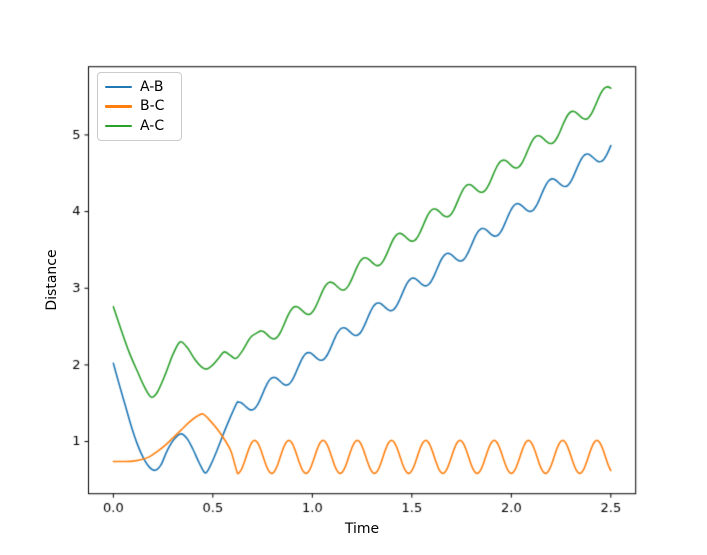  I want to click on legend-item-ab: A-B, so click(139, 87).